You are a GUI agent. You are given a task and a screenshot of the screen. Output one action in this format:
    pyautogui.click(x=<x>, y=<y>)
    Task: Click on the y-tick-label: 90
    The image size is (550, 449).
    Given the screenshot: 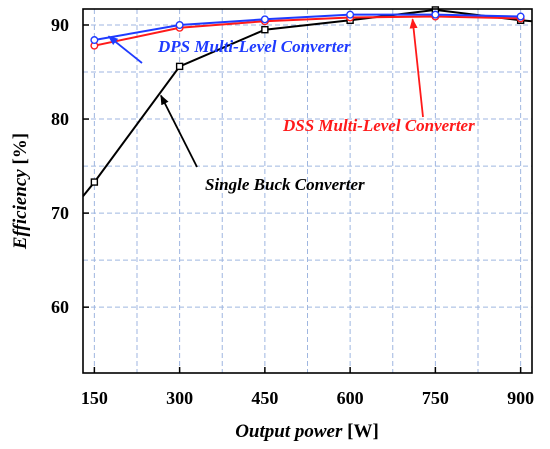 What is the action you would take?
    pyautogui.click(x=60, y=25)
    